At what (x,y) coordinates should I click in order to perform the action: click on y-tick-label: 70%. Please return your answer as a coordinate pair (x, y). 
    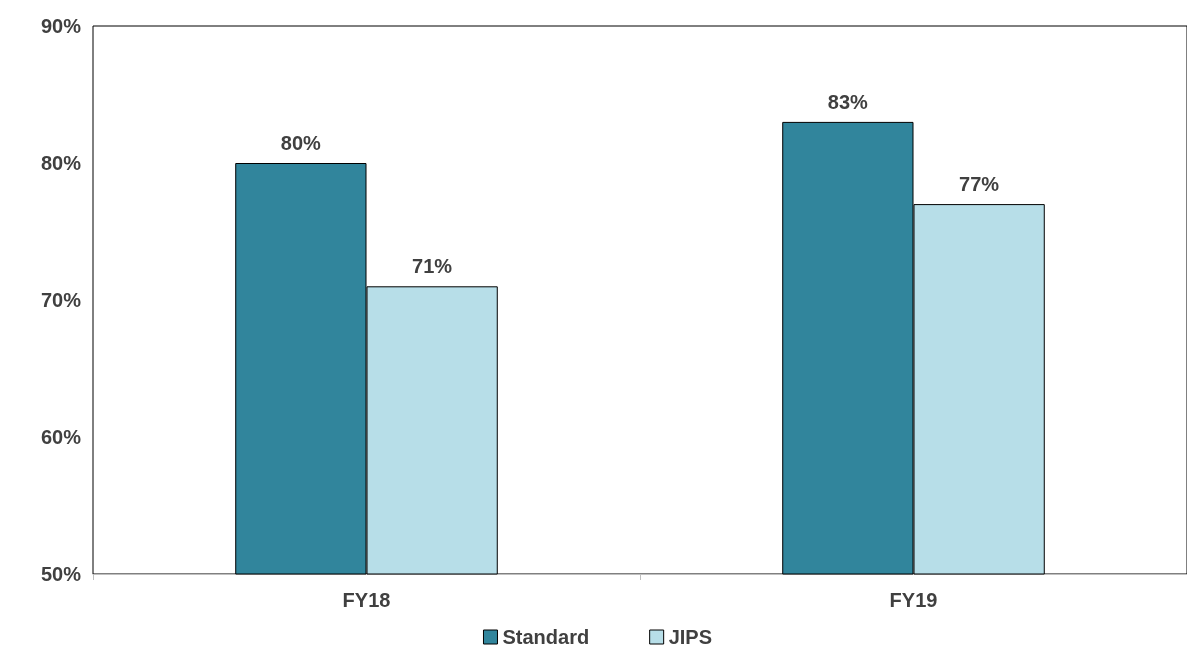
    Looking at the image, I should click on (61, 300).